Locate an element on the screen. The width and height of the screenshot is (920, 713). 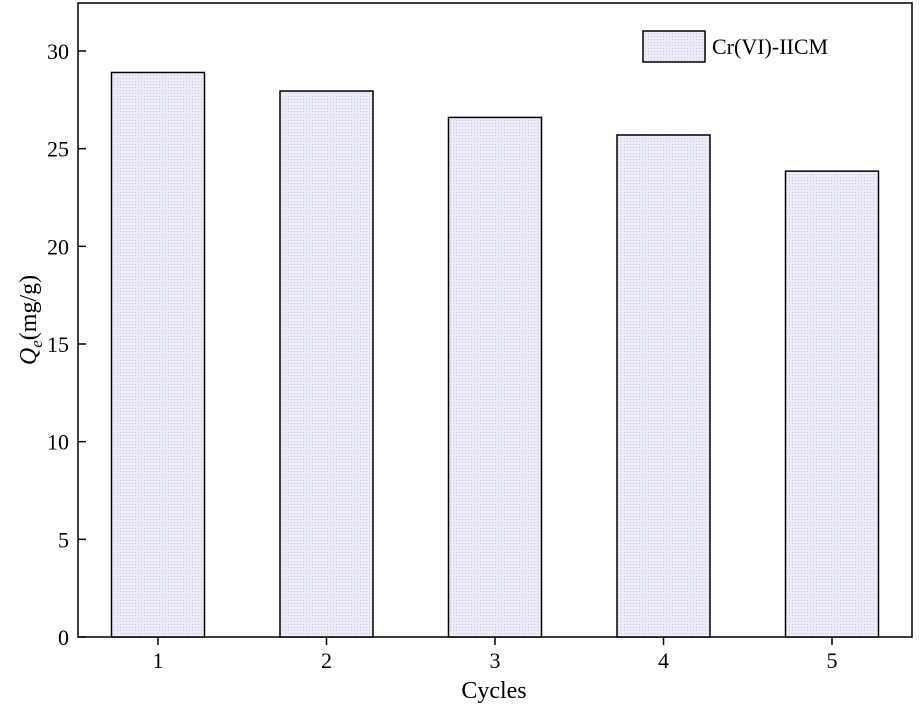
legend: Cr(VI)-IICM is located at coordinates (735, 46).